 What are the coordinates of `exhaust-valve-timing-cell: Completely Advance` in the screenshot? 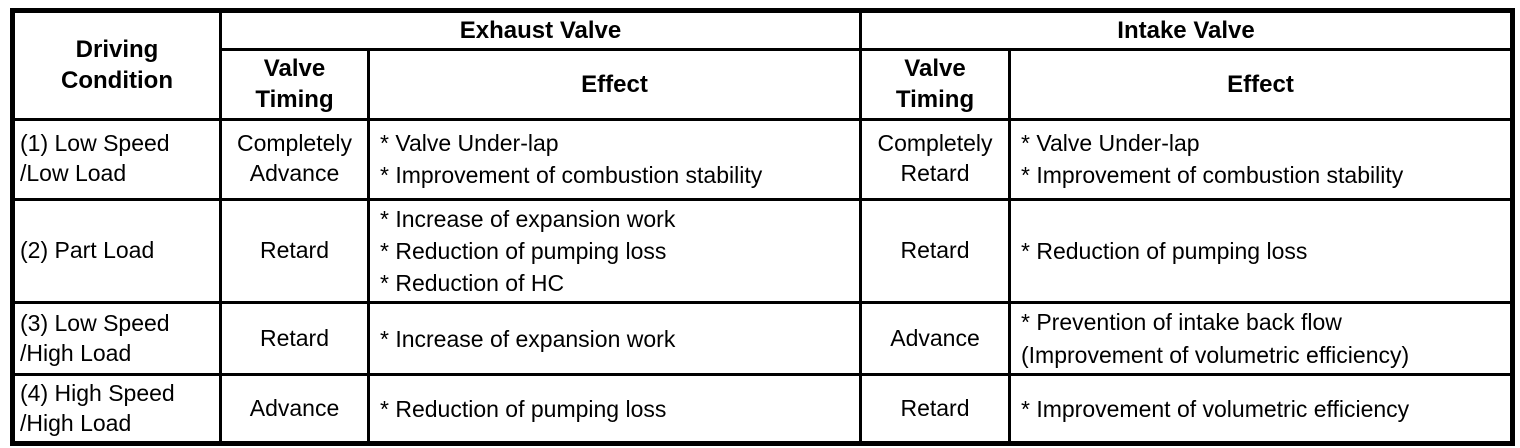 It's located at (294, 159).